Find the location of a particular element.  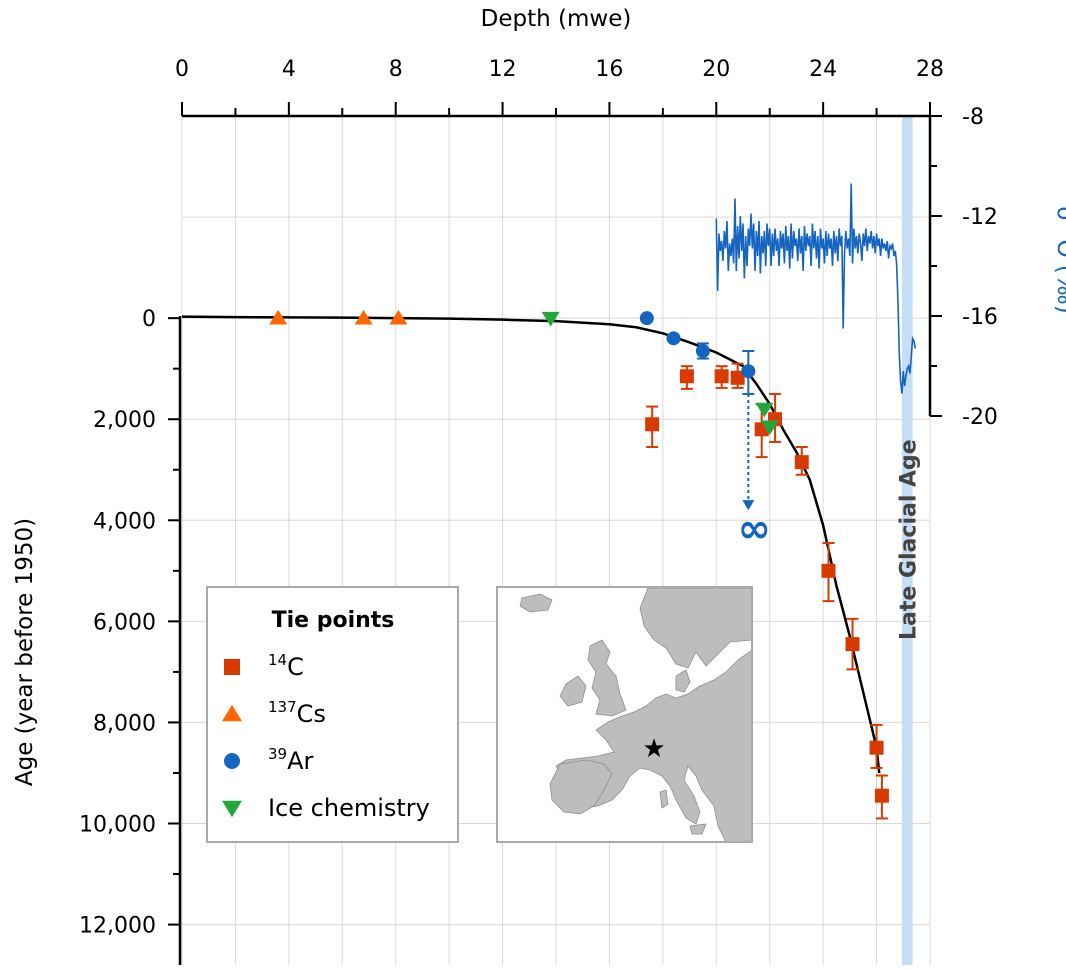

right-y-axis: δ18O (‰) -8 -12 -16 -20 is located at coordinates (997, 267).